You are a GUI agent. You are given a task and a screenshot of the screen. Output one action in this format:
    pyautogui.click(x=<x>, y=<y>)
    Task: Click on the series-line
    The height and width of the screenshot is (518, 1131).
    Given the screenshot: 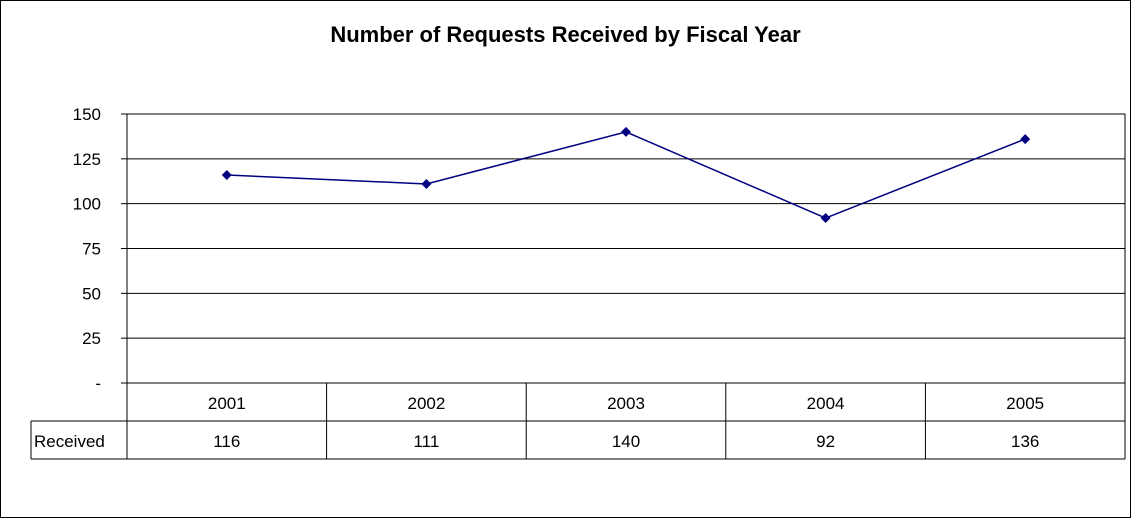 What is the action you would take?
    pyautogui.click(x=626, y=175)
    